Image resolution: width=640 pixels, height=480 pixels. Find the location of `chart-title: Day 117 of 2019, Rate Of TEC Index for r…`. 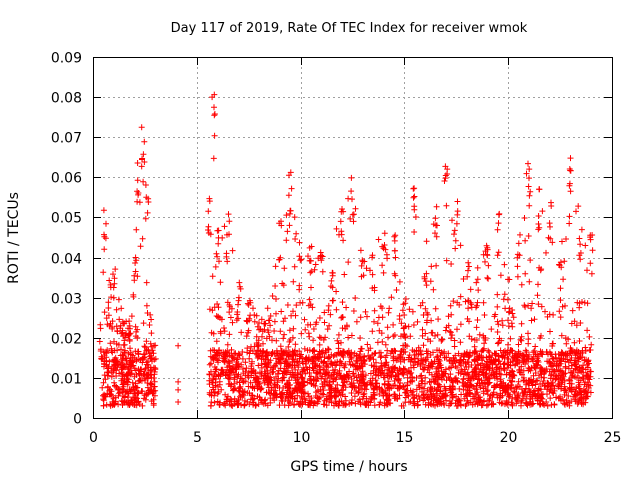

chart-title: Day 117 of 2019, Rate Of TEC Index for r… is located at coordinates (349, 28).